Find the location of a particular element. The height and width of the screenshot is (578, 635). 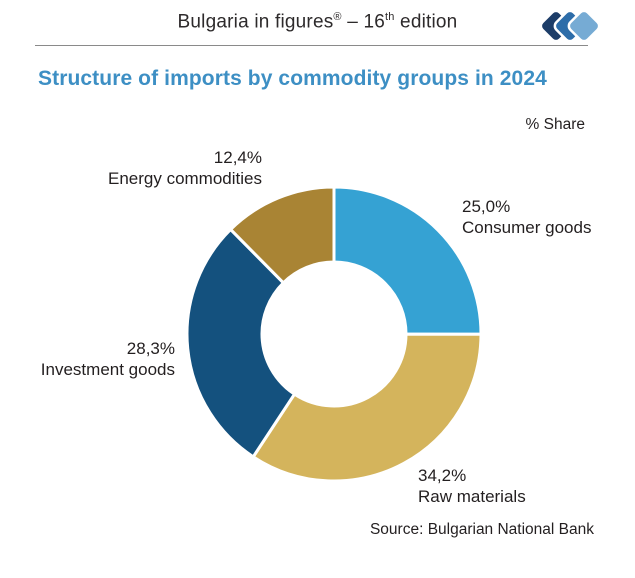

callout-energy-commodities: 12,4% Energy commodities is located at coordinates (151, 168).